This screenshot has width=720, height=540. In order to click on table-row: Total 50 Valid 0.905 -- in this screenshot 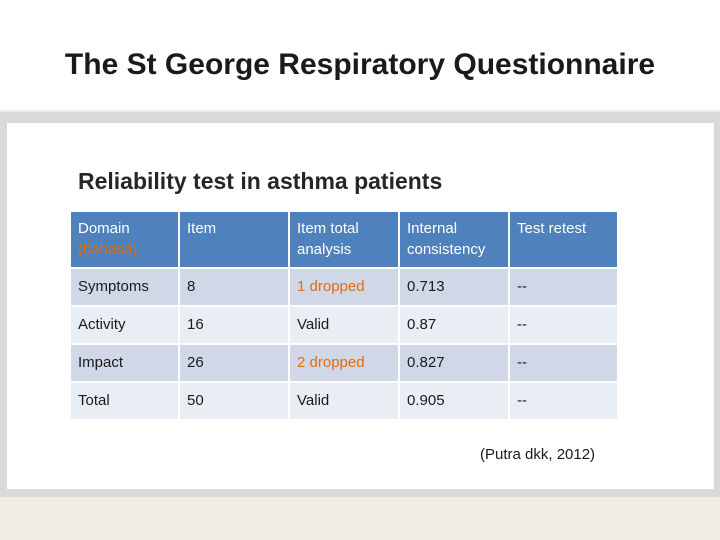, I will do `click(344, 401)`.